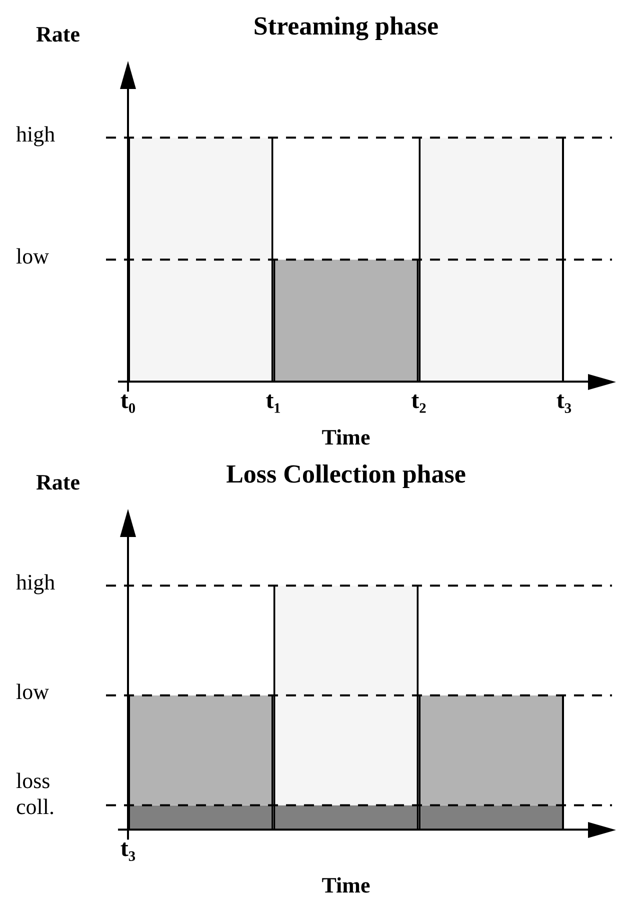 This screenshot has width=624, height=914. I want to click on ref-line-label: loss coll., so click(35, 793).